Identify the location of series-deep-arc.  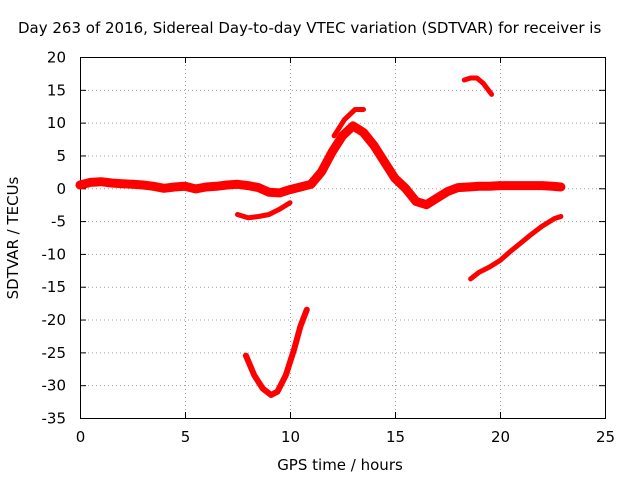
(276, 352).